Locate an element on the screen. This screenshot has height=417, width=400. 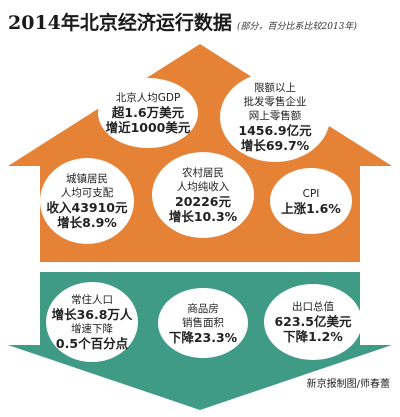
title-row: 2014年北京经济运行数据 (部分，百分比系比较2013年) is located at coordinates (203, 24).